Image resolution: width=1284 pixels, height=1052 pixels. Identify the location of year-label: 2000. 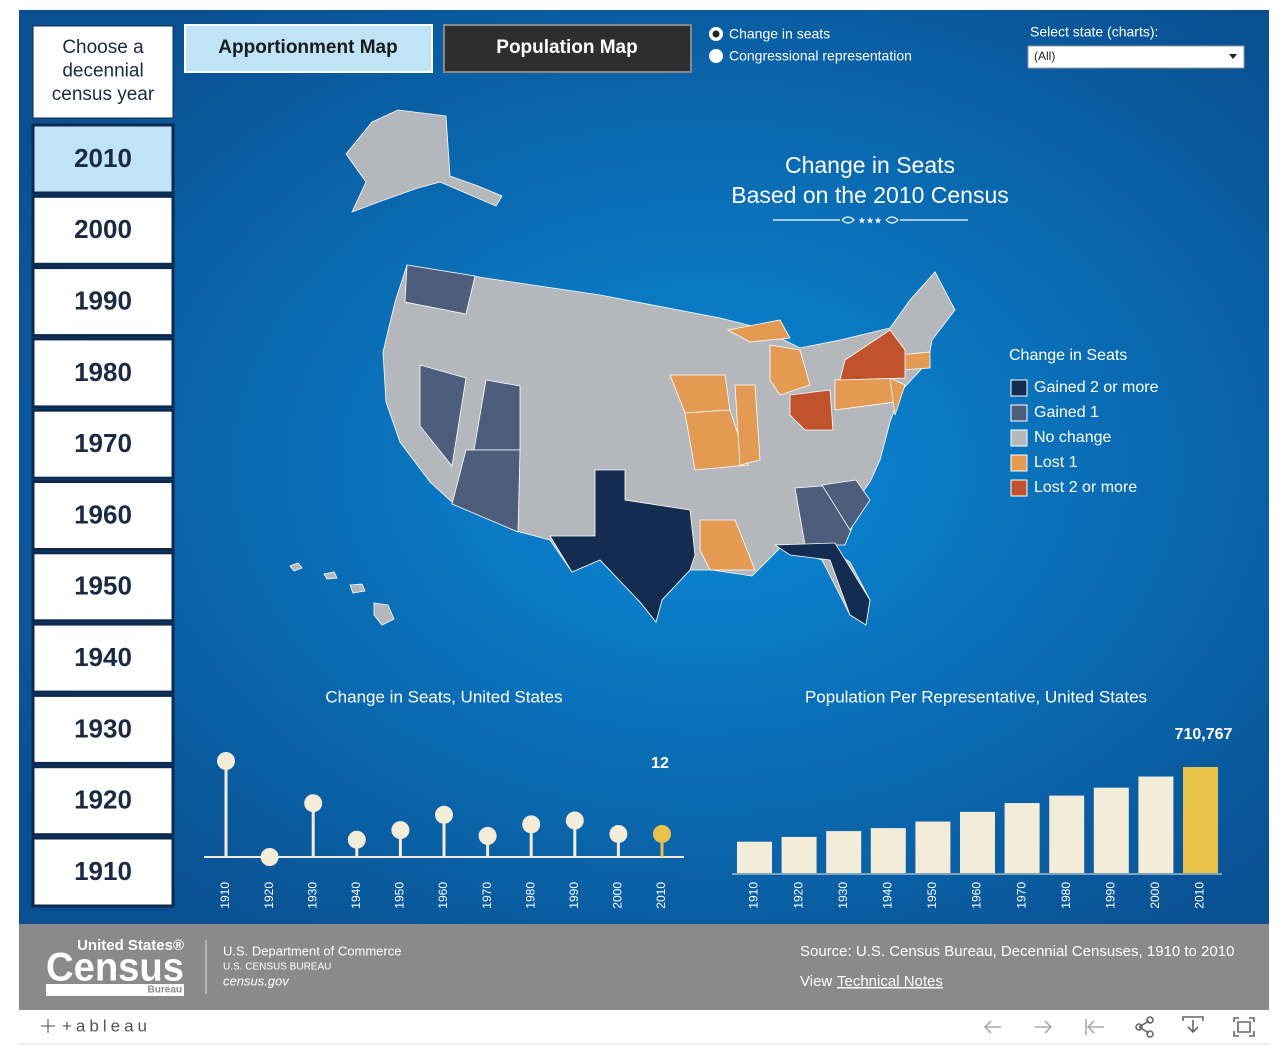
(103, 229).